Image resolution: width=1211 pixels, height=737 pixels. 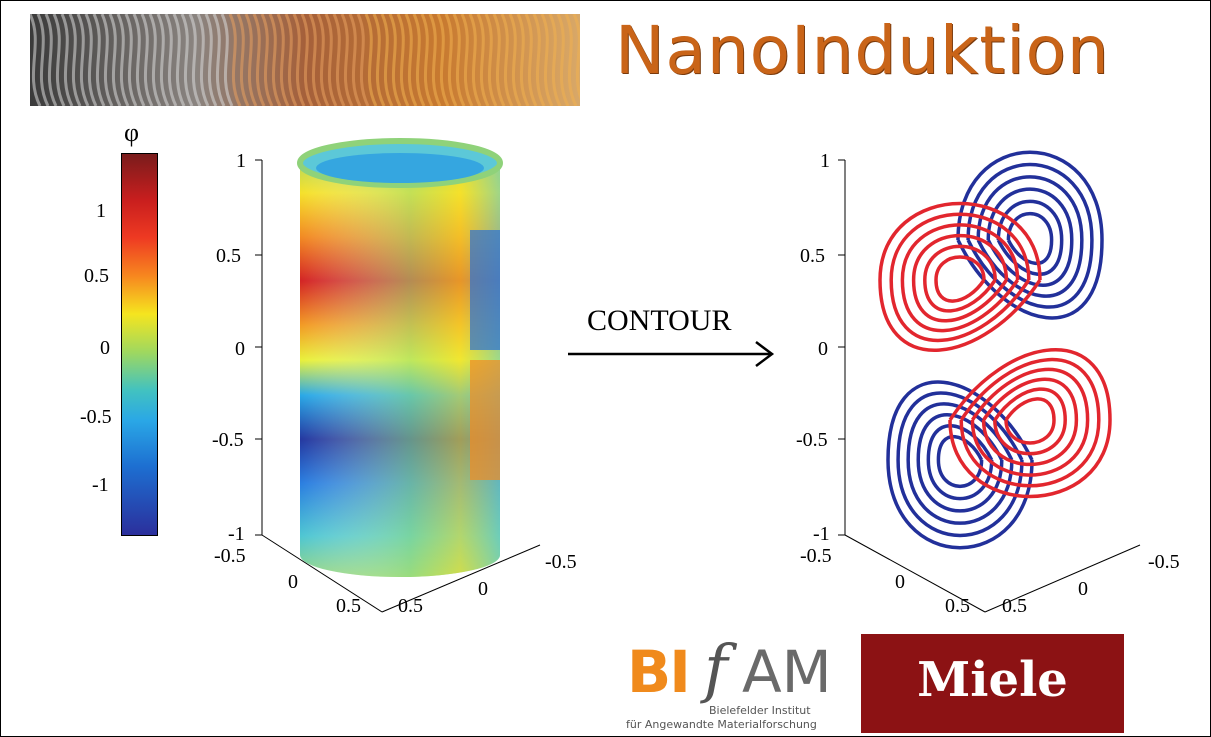 What do you see at coordinates (100, 485) in the screenshot?
I see `colorbar-tick: -1` at bounding box center [100, 485].